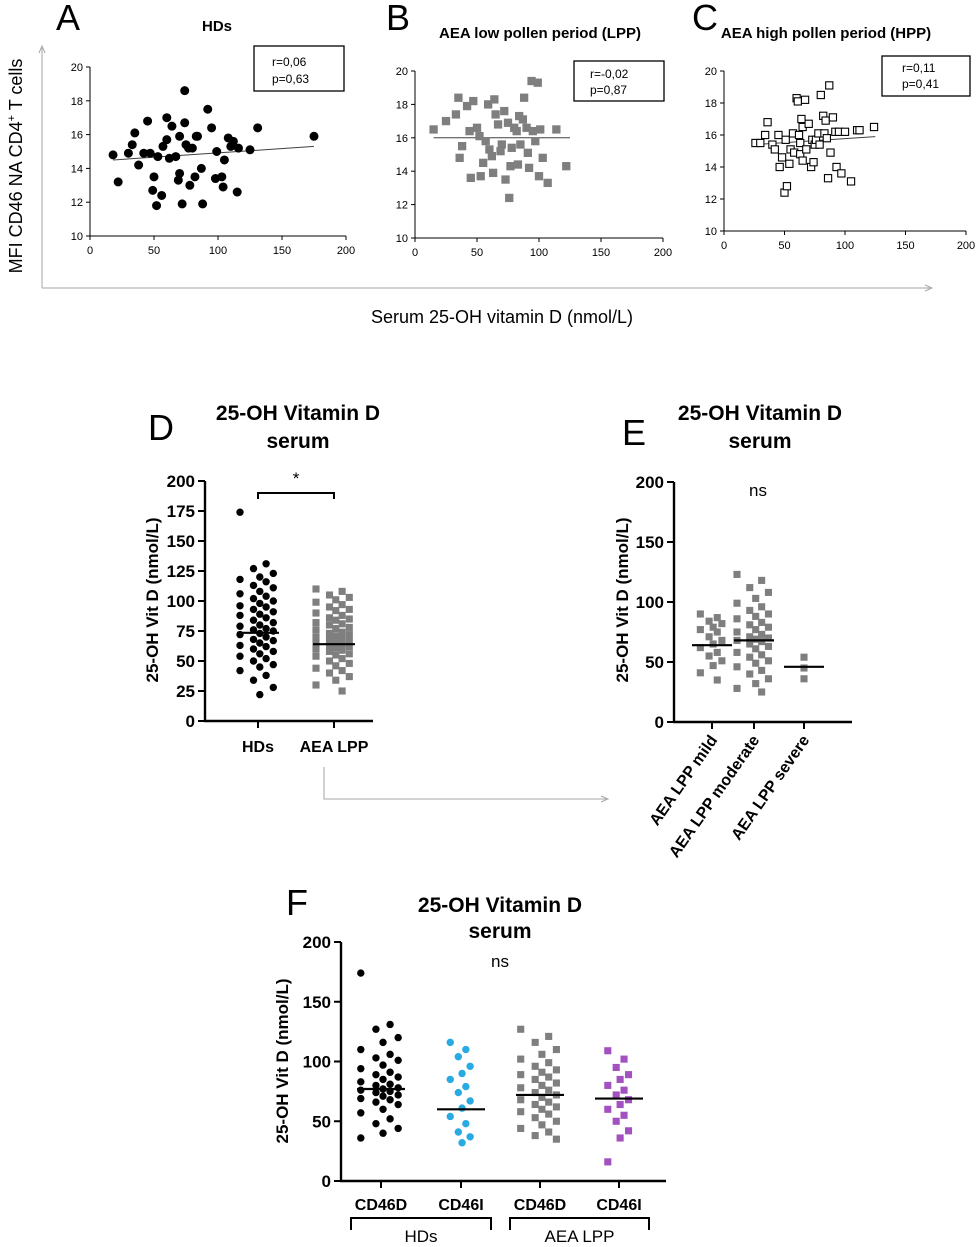 The image size is (978, 1247). Describe the element at coordinates (929, 288) in the screenshot. I see `shared-x-guide-arrow` at that location.